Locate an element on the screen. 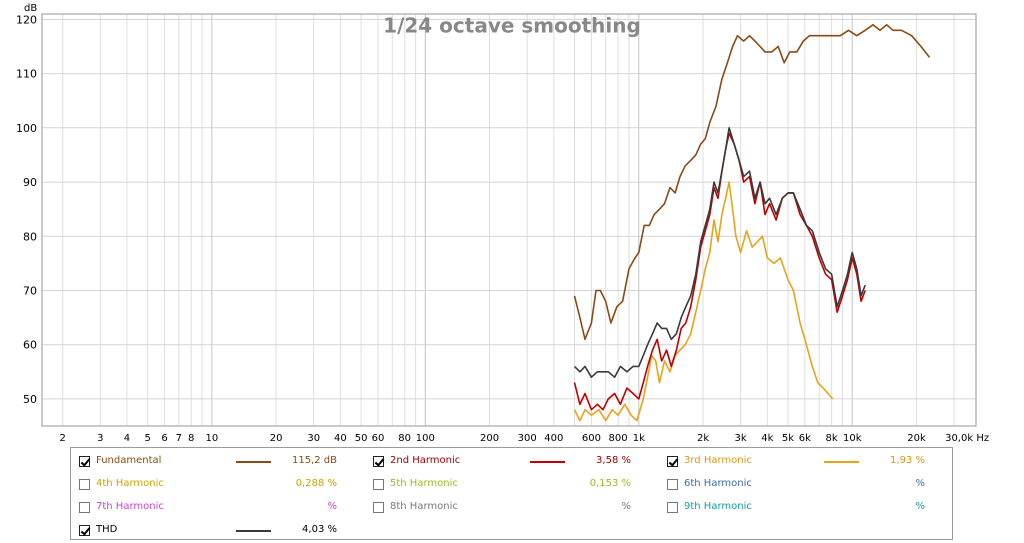 This screenshot has width=1024, height=543. x-tick-label: 800 is located at coordinates (618, 438).